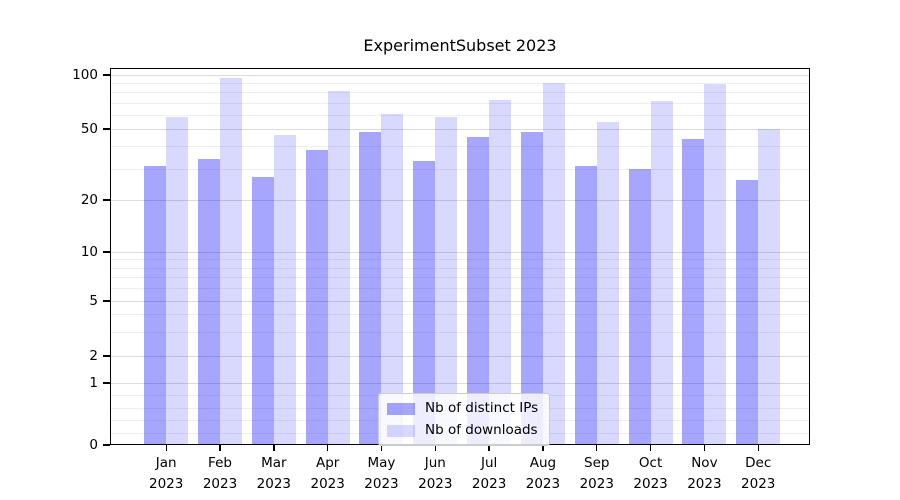 The image size is (900, 500). What do you see at coordinates (478, 291) in the screenshot?
I see `bar-distinct-ips-jul` at bounding box center [478, 291].